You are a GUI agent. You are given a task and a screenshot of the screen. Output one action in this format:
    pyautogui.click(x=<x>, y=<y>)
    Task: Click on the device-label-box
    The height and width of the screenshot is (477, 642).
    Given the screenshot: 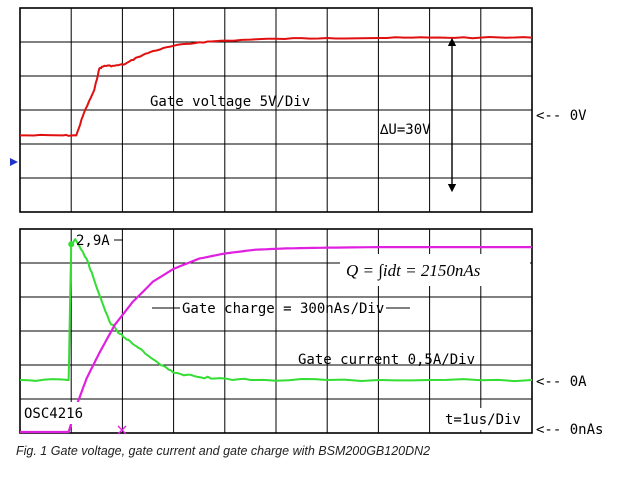 What is the action you would take?
    pyautogui.click(x=57, y=413)
    